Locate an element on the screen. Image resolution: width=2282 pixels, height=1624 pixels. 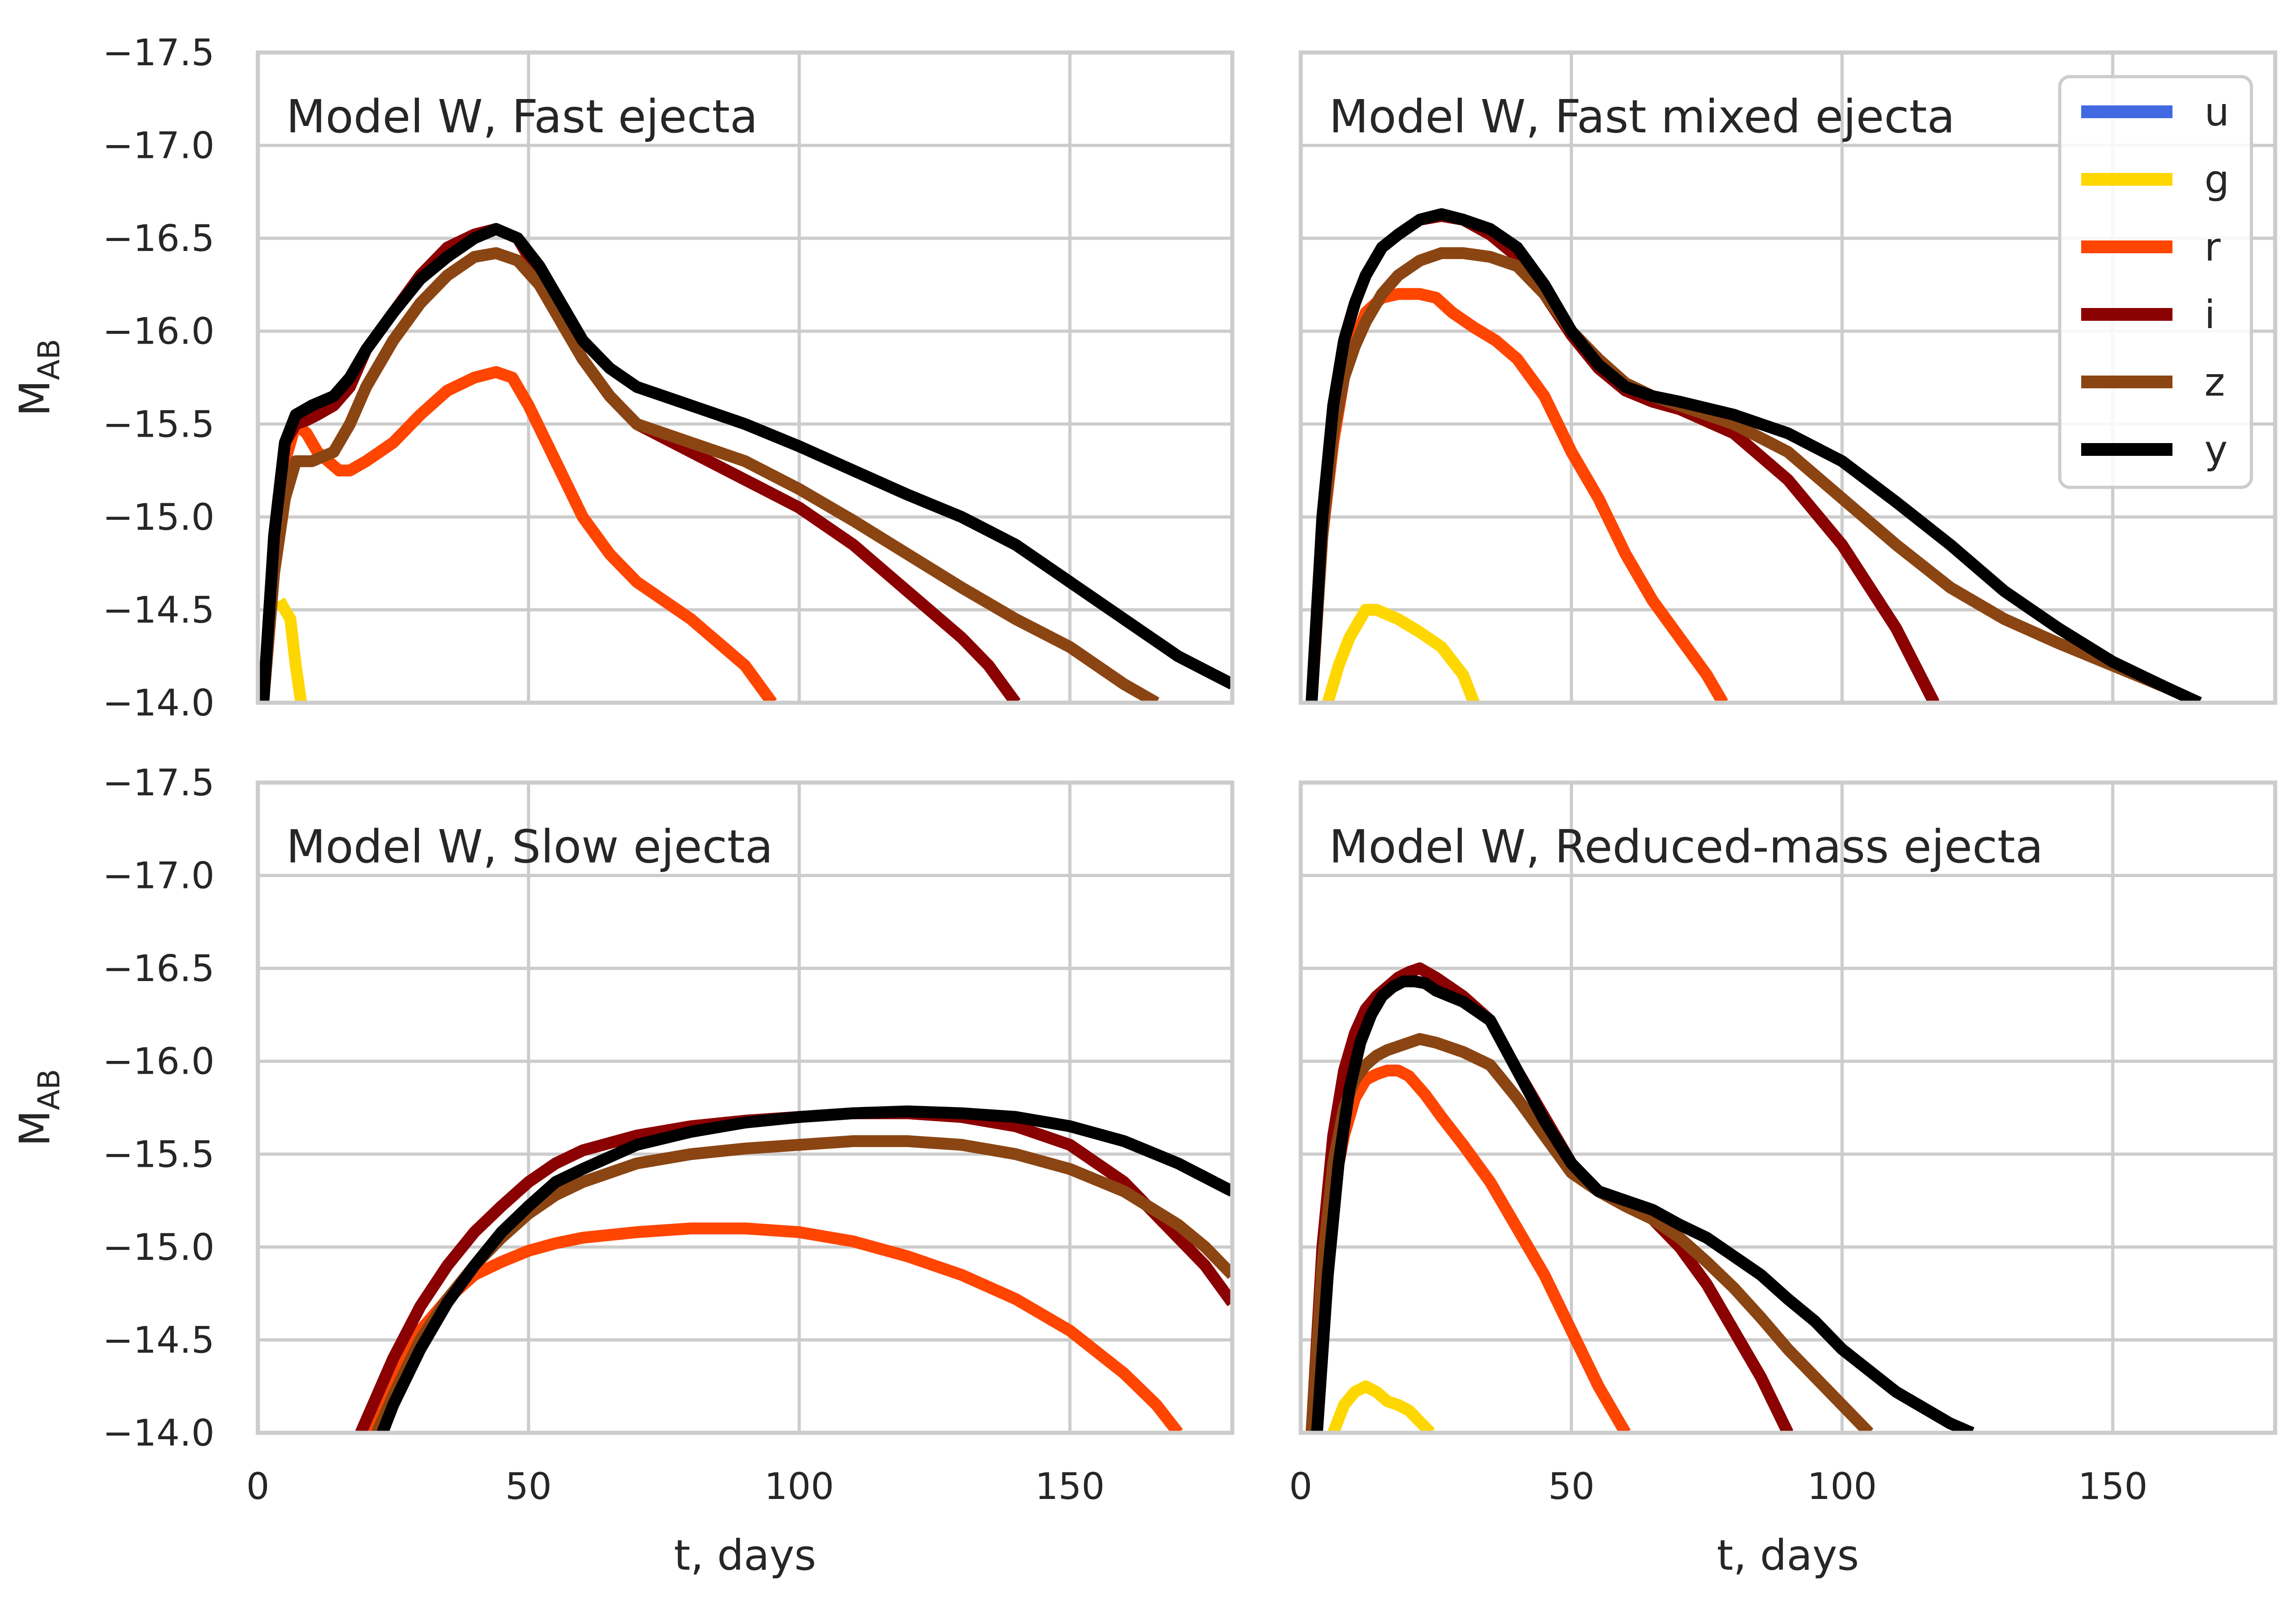
legend-label-r: r is located at coordinates (2212, 247).